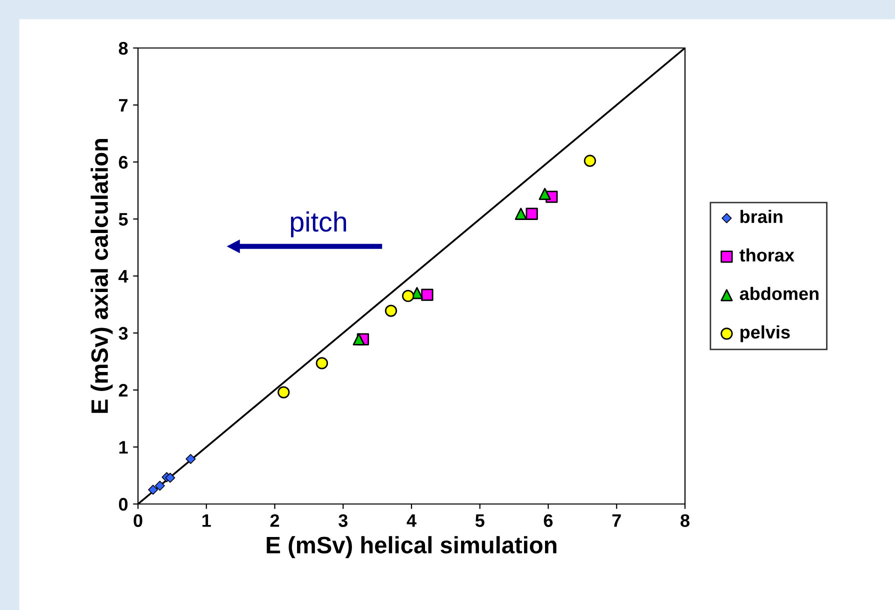  I want to click on y-tick-label: 4, so click(123, 276).